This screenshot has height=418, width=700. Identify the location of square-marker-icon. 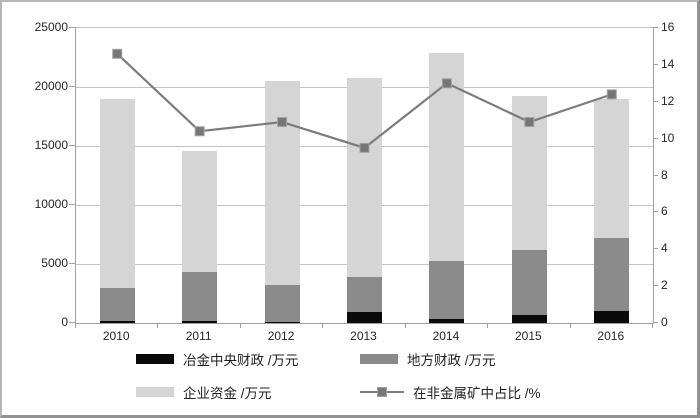
(382, 392).